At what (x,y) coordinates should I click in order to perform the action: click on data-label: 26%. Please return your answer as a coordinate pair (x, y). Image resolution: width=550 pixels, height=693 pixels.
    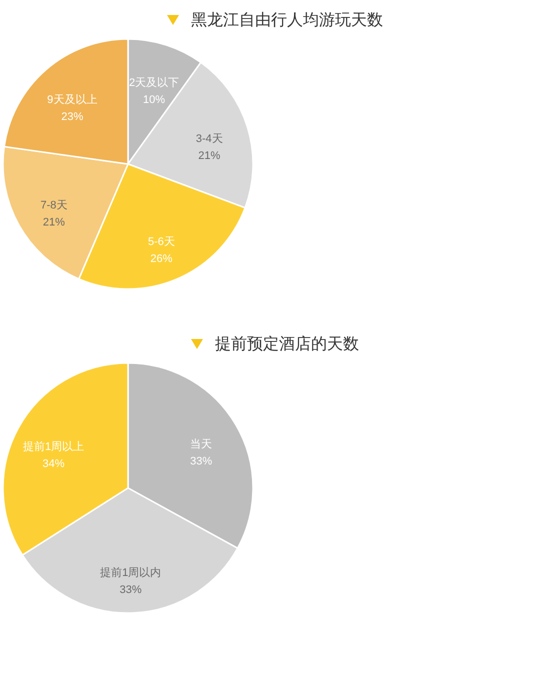
    Looking at the image, I should click on (161, 259).